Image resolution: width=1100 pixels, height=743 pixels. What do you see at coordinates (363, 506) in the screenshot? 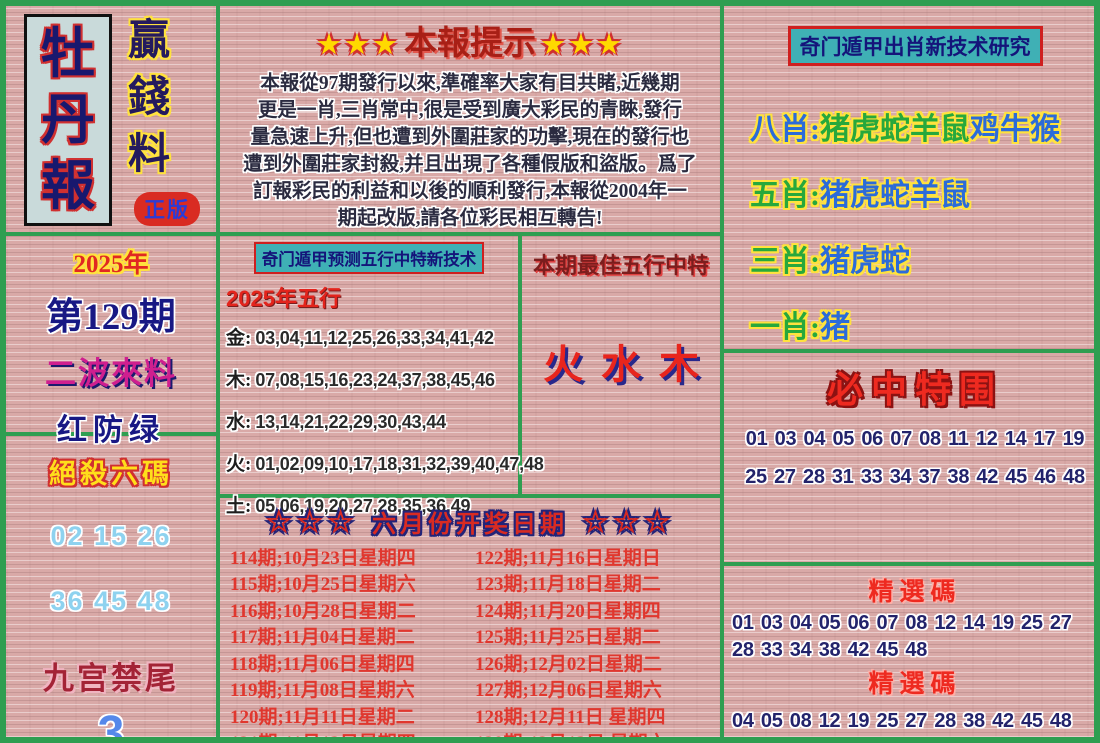
I see `element-numbers: 05,06,19,20,27,28,35,36,49` at bounding box center [363, 506].